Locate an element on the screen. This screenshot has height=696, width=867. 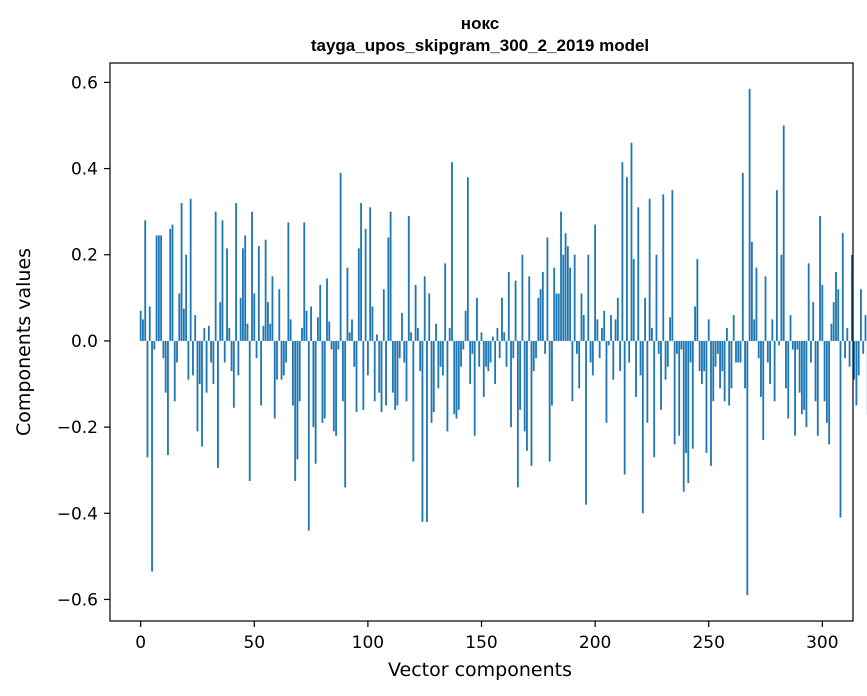
x-tick-label: 300 is located at coordinates (822, 643).